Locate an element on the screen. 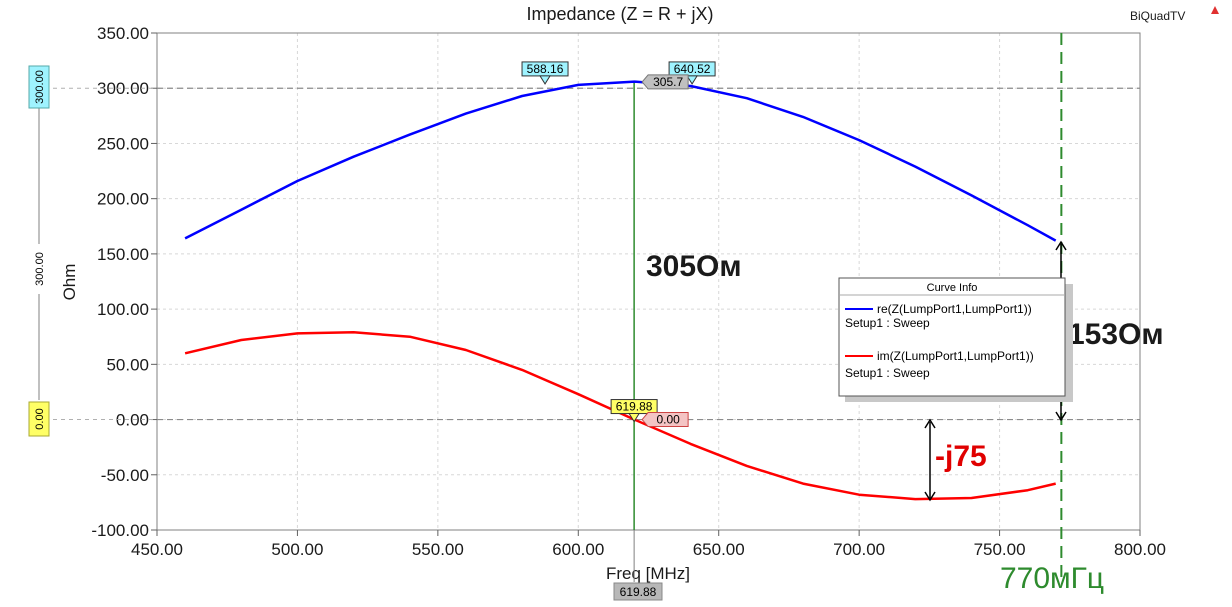  y-tick-label: 250.00 is located at coordinates (123, 143).